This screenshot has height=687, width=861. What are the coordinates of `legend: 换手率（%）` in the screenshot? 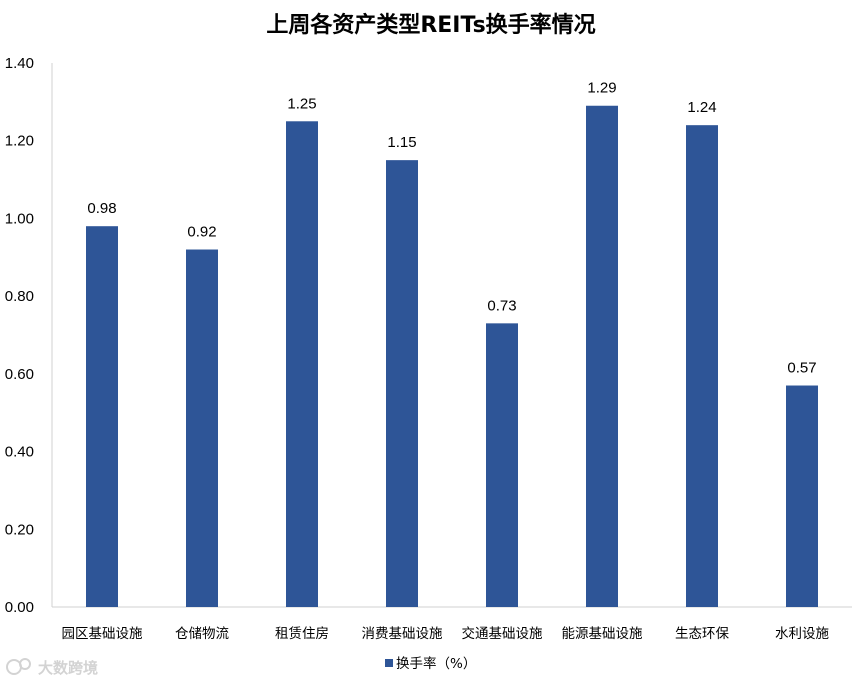 It's located at (430, 663).